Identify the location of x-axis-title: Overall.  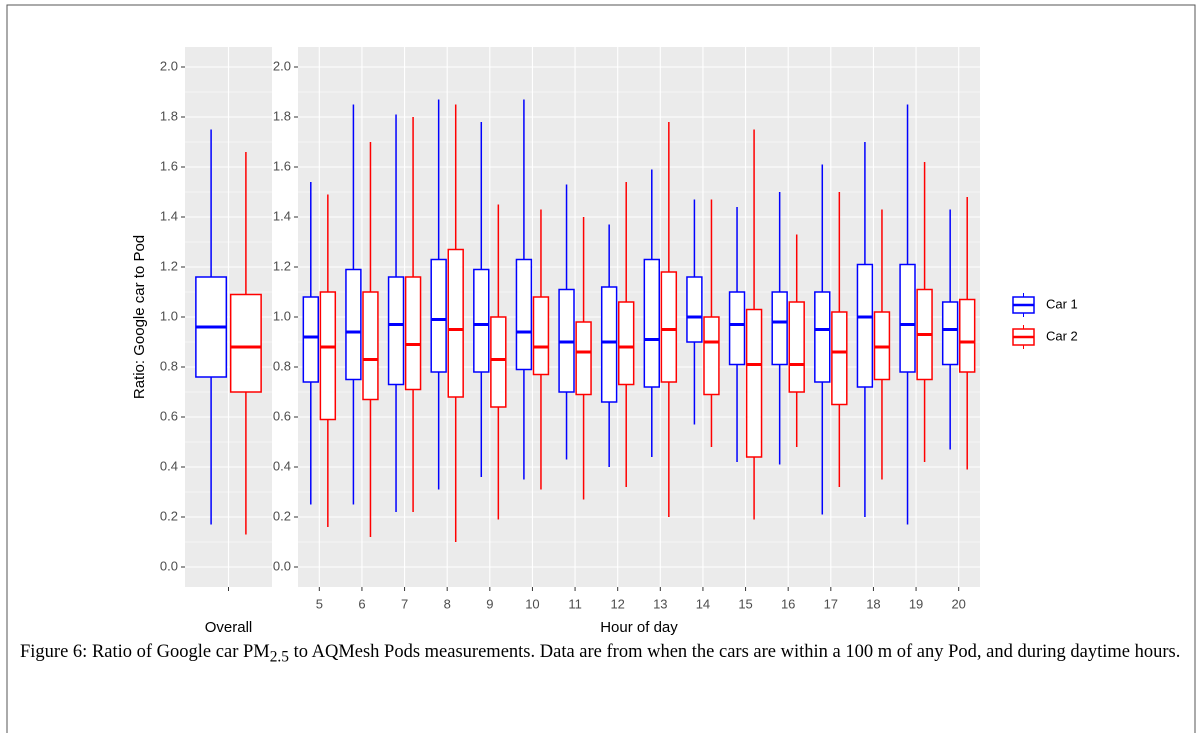
(229, 627).